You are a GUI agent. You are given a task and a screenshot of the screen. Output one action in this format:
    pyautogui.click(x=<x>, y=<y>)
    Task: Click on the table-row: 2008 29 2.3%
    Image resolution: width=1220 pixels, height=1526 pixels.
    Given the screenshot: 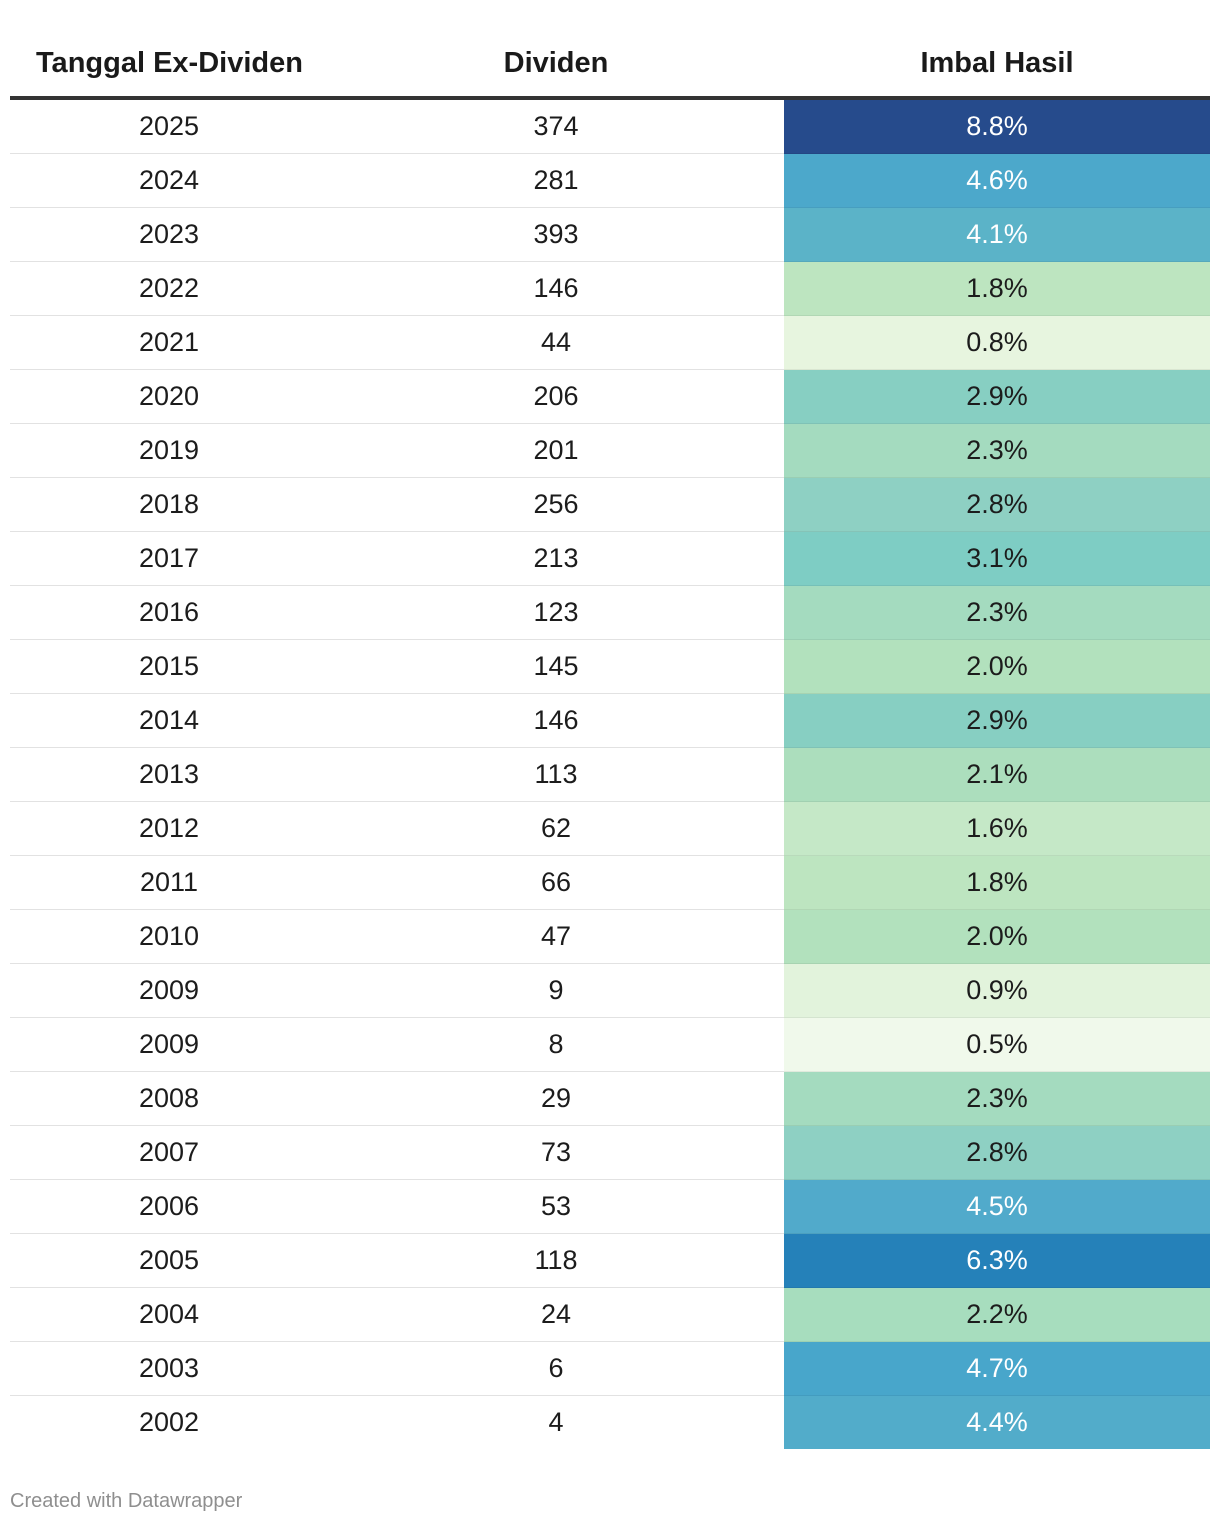 What is the action you would take?
    pyautogui.click(x=610, y=1098)
    